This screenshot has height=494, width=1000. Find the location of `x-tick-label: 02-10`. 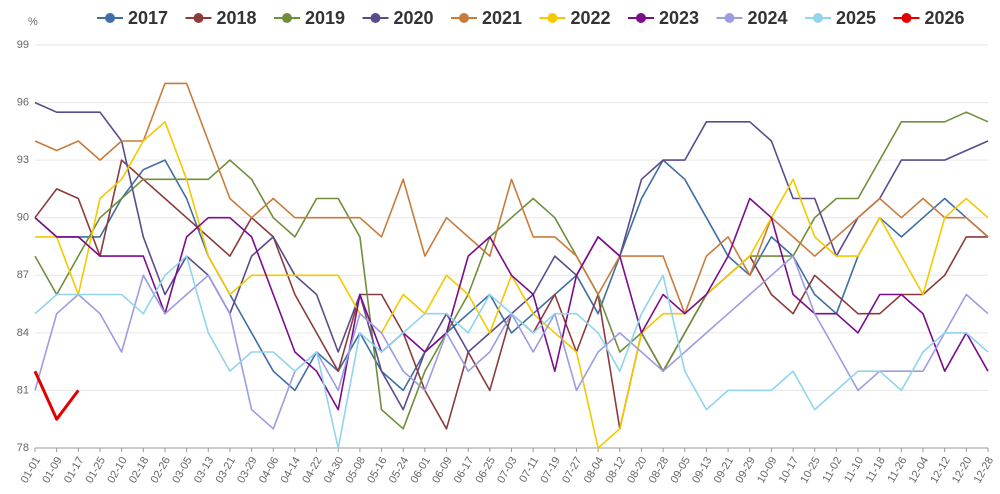

x-tick-label: 02-10 is located at coordinates (117, 470).